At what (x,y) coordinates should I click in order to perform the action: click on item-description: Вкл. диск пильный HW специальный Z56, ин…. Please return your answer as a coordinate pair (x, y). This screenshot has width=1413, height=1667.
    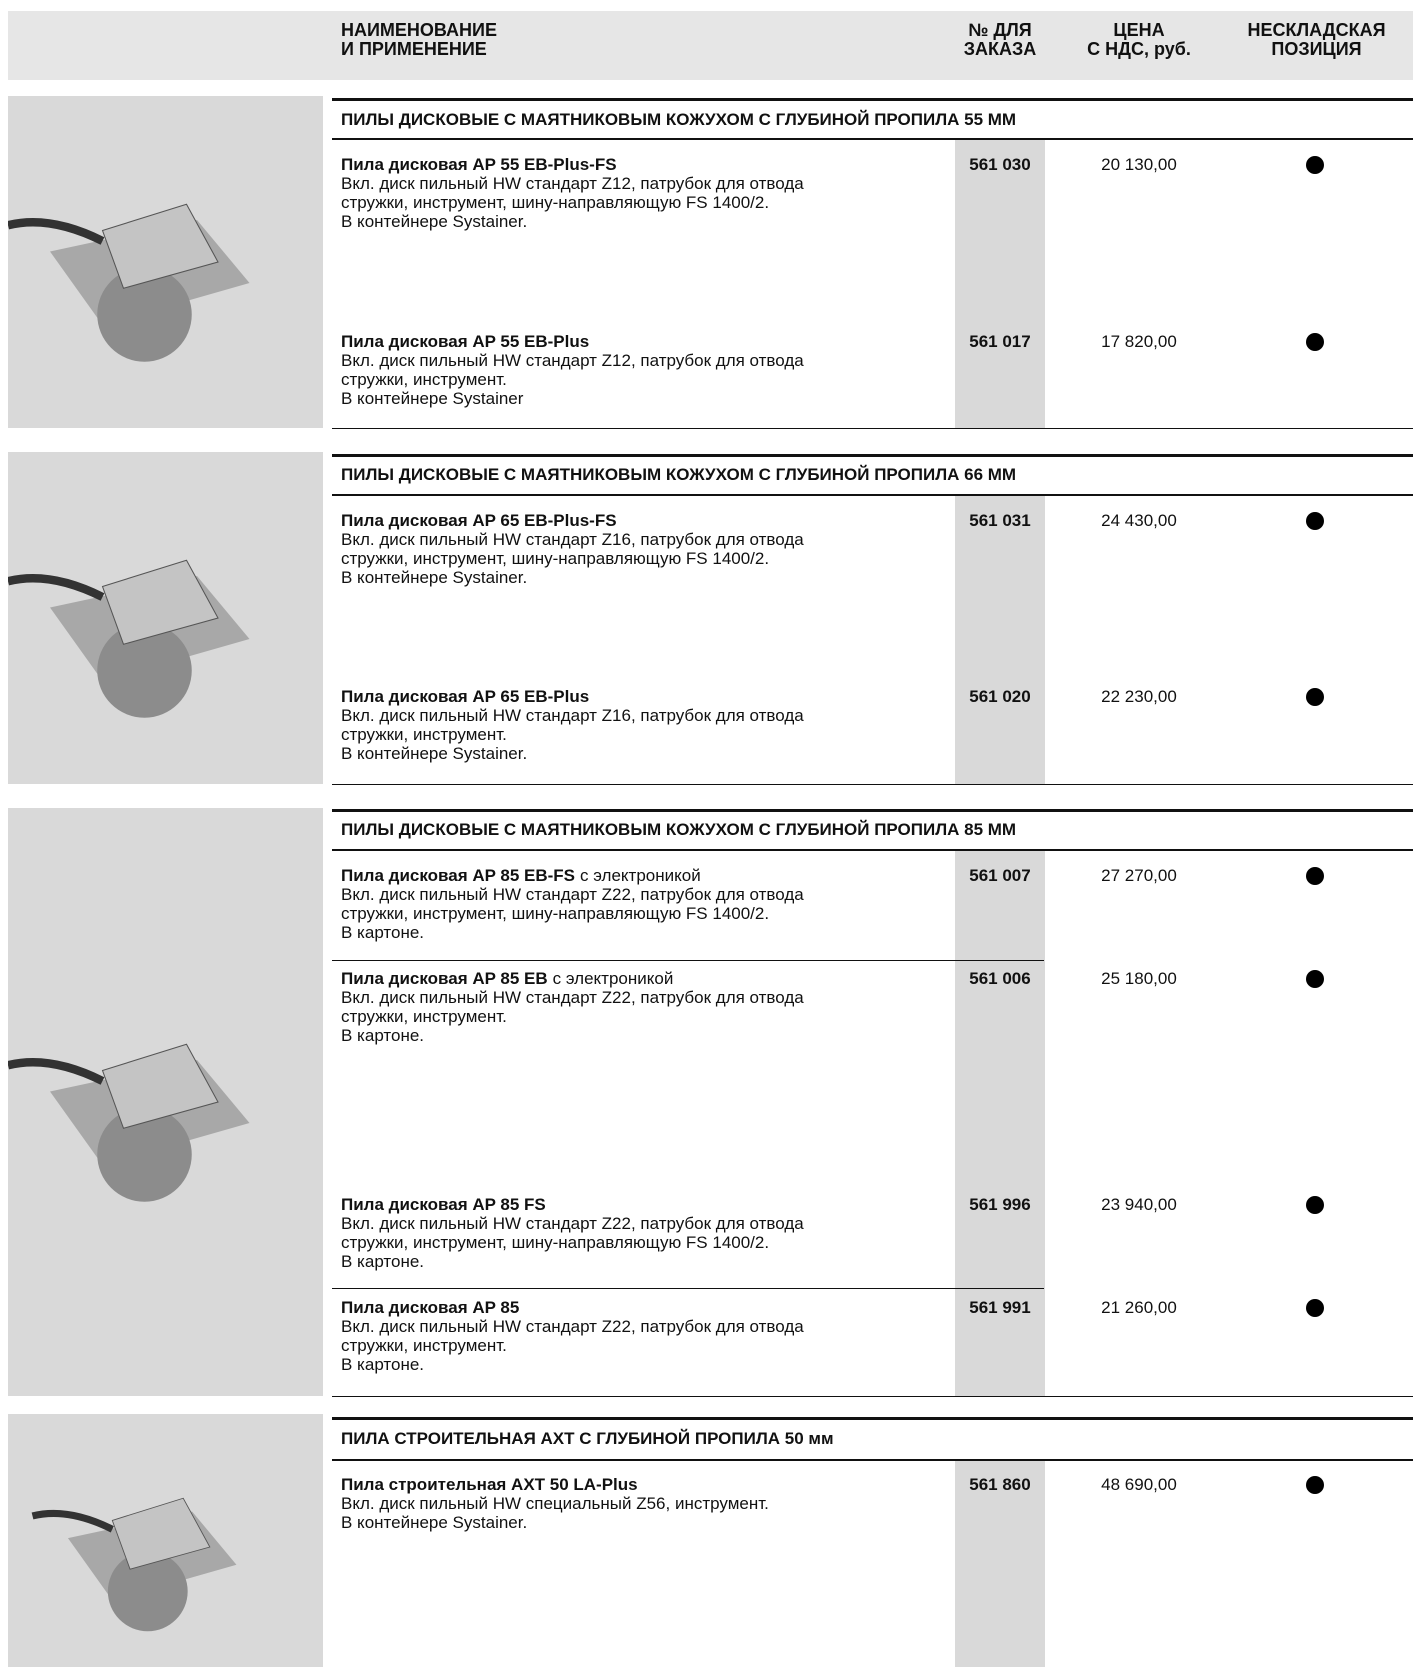
    Looking at the image, I should click on (555, 1503).